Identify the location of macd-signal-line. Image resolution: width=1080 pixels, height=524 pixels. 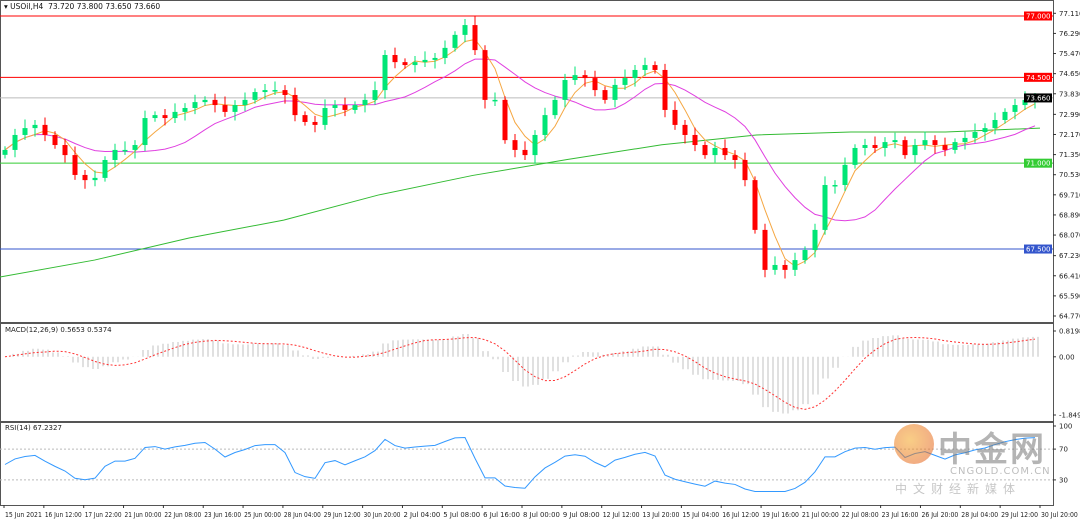
(520, 373).